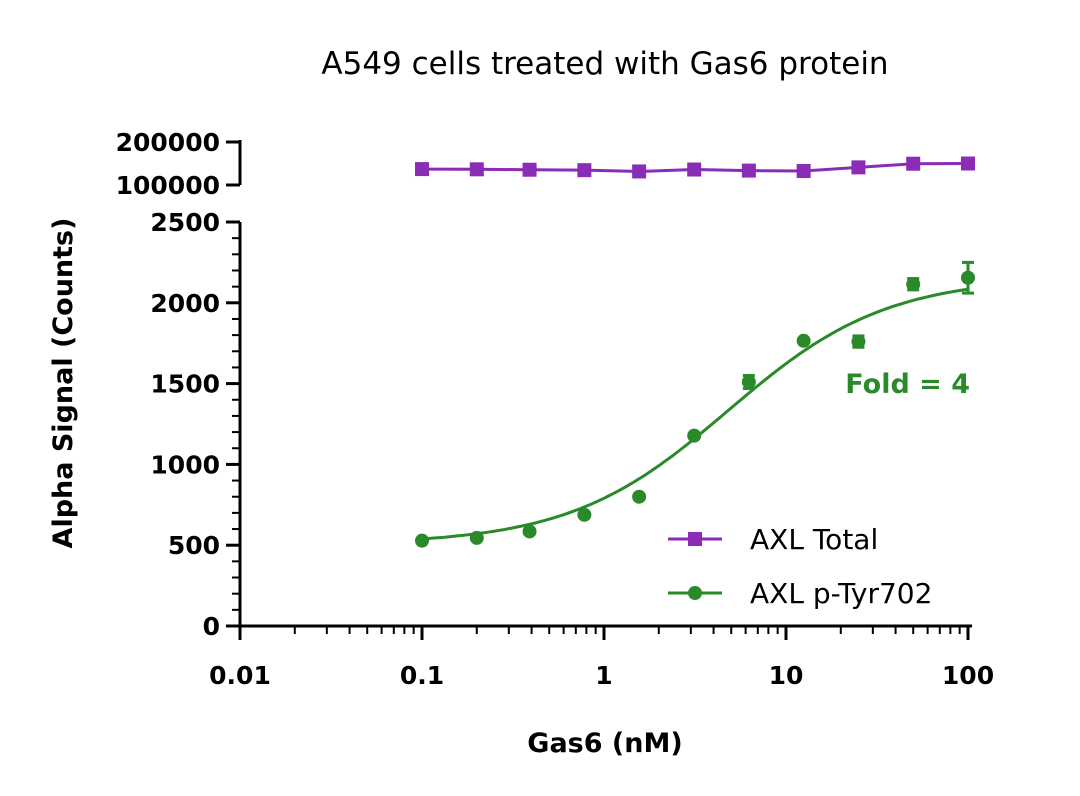  I want to click on legend-marker-axl-ptyr702, so click(695, 593).